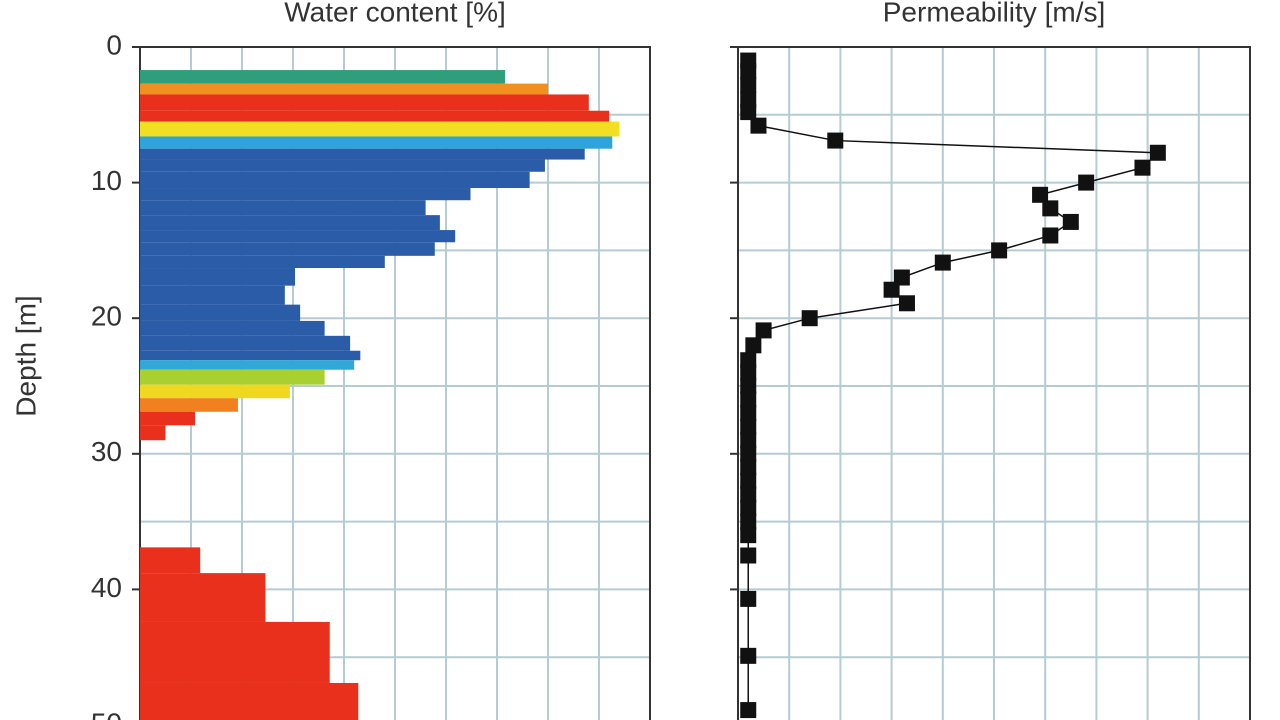 Image resolution: width=1280 pixels, height=720 pixels. What do you see at coordinates (106, 316) in the screenshot?
I see `y-tick-label: 20` at bounding box center [106, 316].